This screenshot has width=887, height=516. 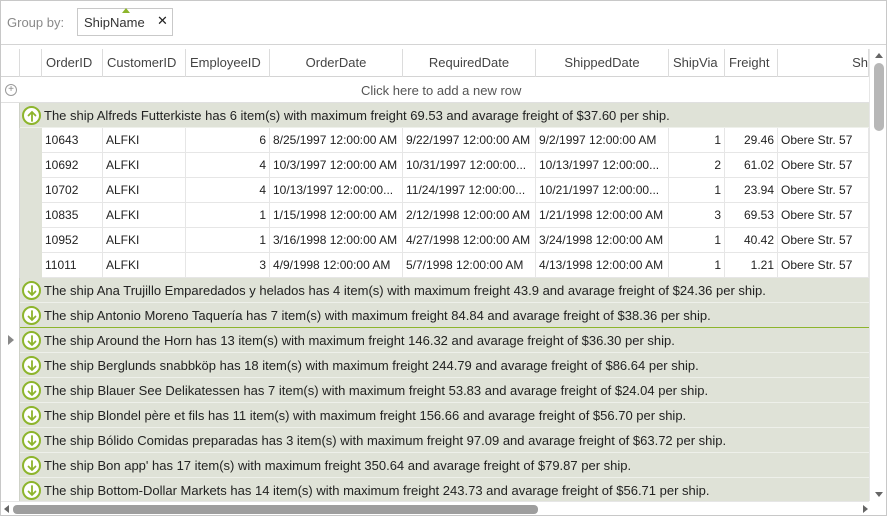 What do you see at coordinates (697, 165) in the screenshot?
I see `table-cell-shipvia: 2` at bounding box center [697, 165].